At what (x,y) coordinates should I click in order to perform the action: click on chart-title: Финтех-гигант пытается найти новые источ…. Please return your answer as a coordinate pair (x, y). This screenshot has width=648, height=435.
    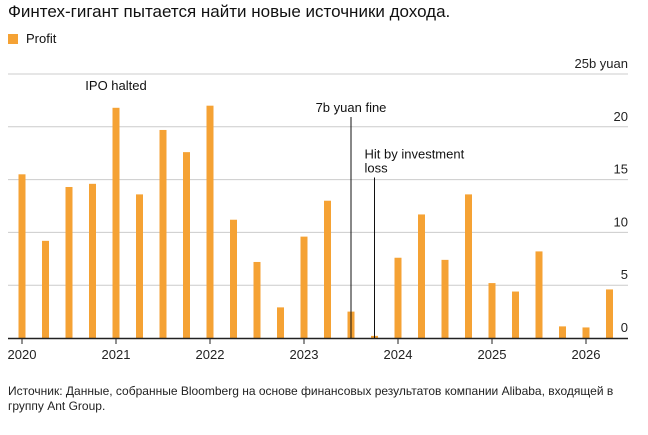
    Looking at the image, I should click on (229, 11).